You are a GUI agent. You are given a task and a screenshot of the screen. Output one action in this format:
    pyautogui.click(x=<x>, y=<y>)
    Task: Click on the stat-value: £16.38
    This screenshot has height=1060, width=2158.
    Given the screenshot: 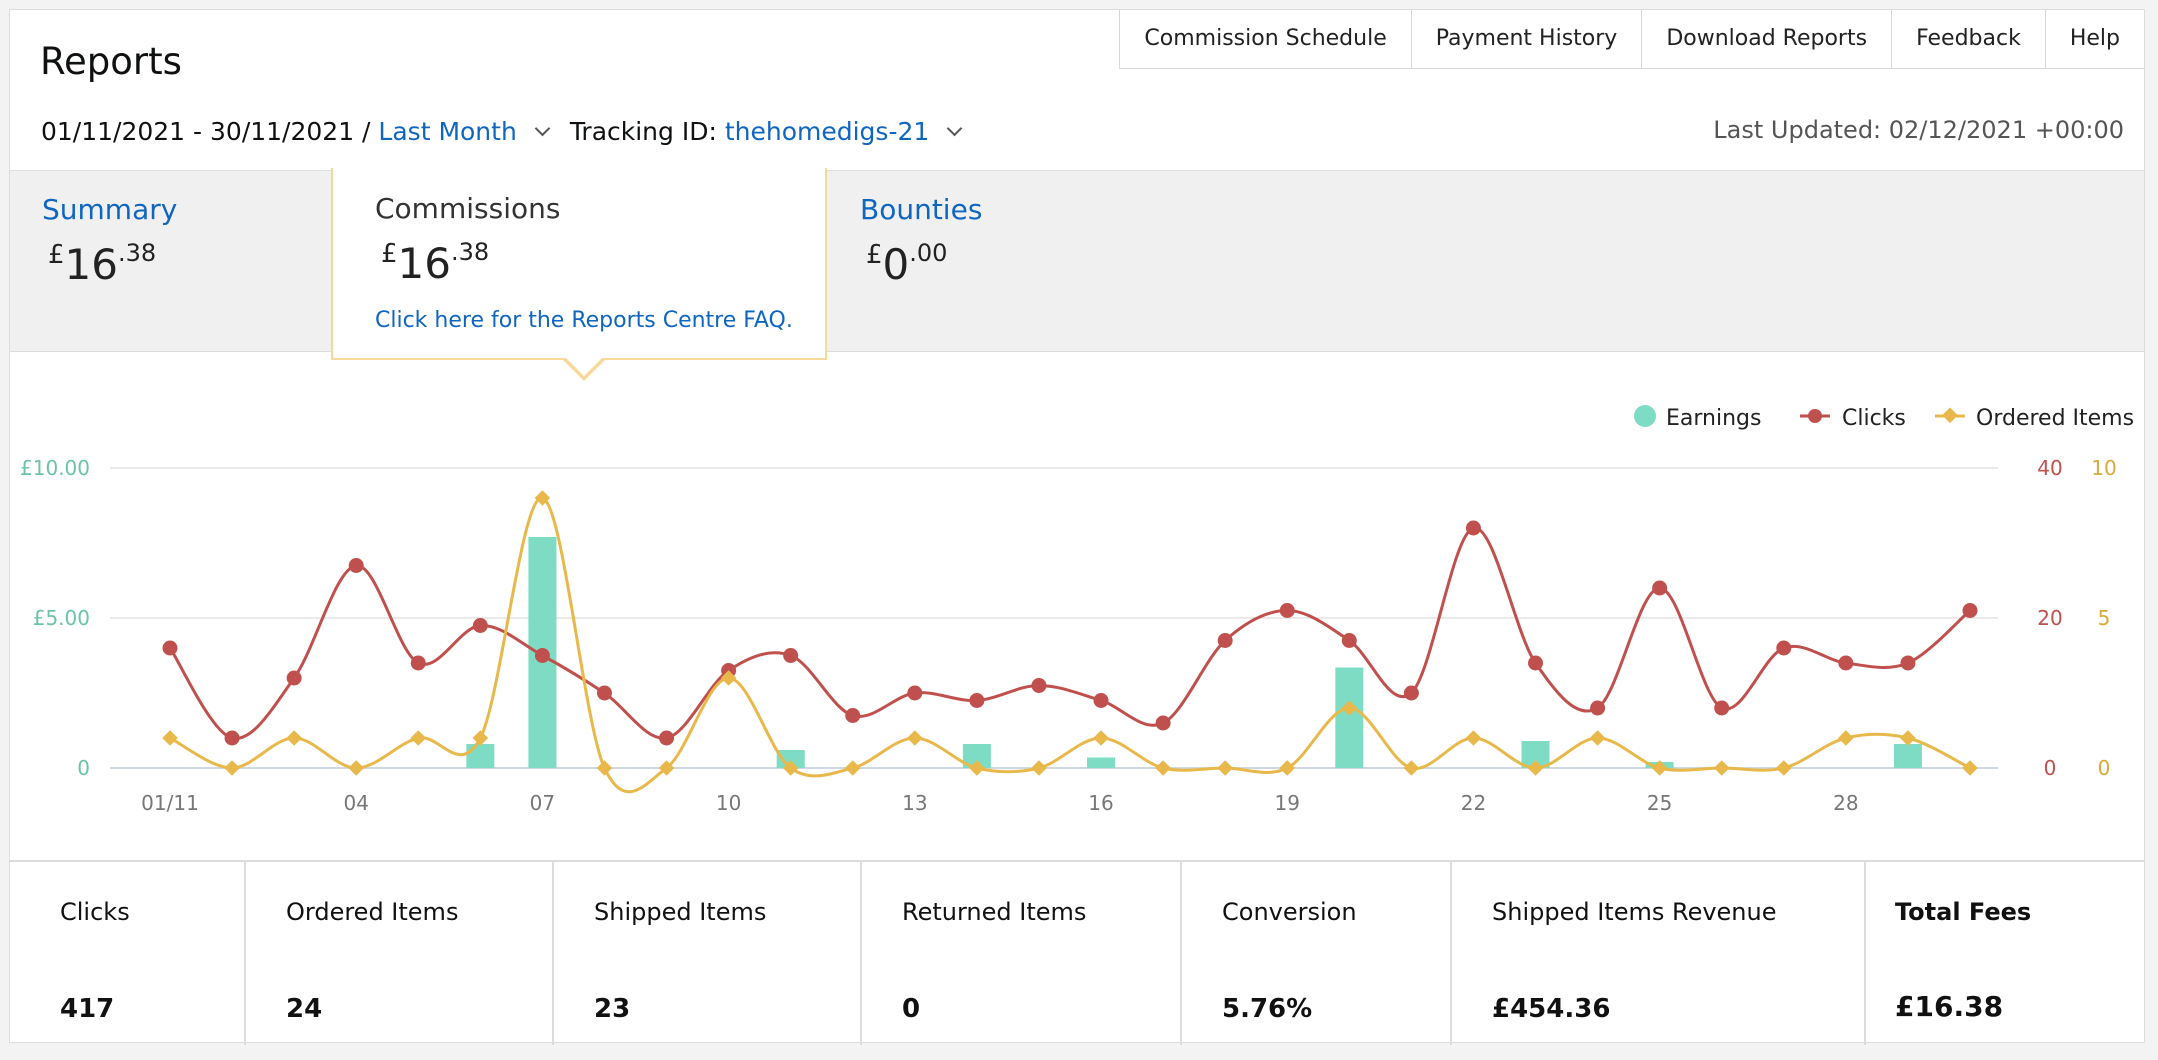 What is the action you would take?
    pyautogui.click(x=1949, y=1006)
    